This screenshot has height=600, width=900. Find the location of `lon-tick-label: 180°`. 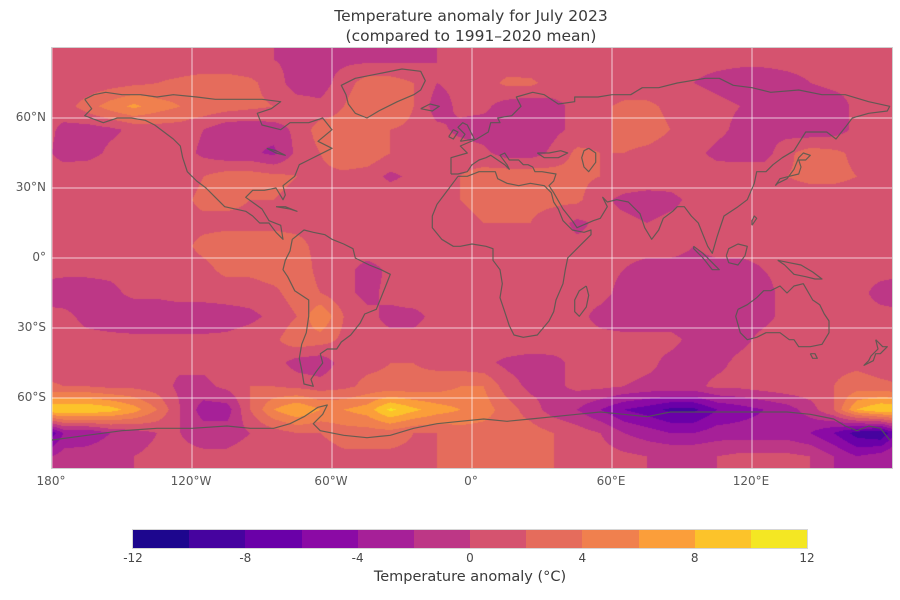

lon-tick-label: 180° is located at coordinates (51, 481).